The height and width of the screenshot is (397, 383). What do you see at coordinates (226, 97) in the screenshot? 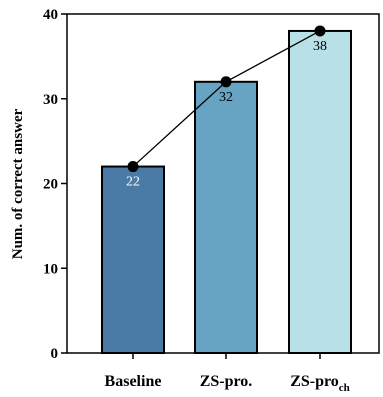
I see `data-label: 32` at bounding box center [226, 97].